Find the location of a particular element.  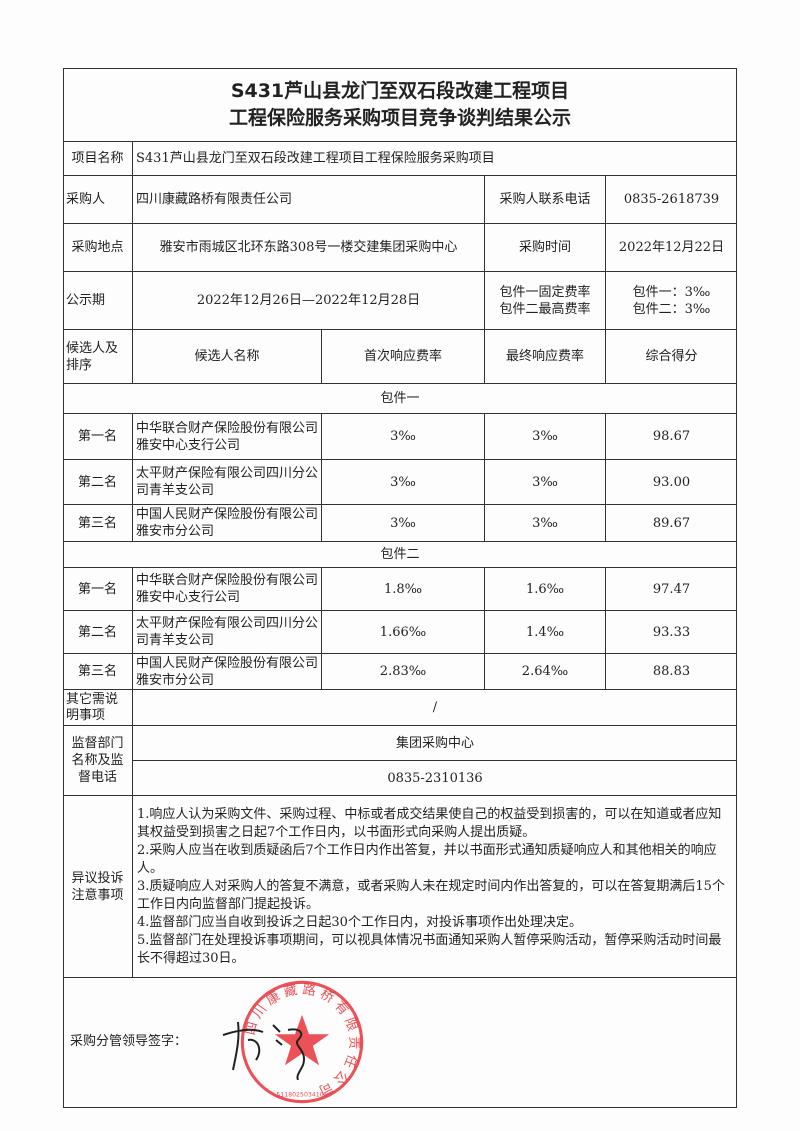

rate-value-2: 包件二：3‰ is located at coordinates (671, 309).